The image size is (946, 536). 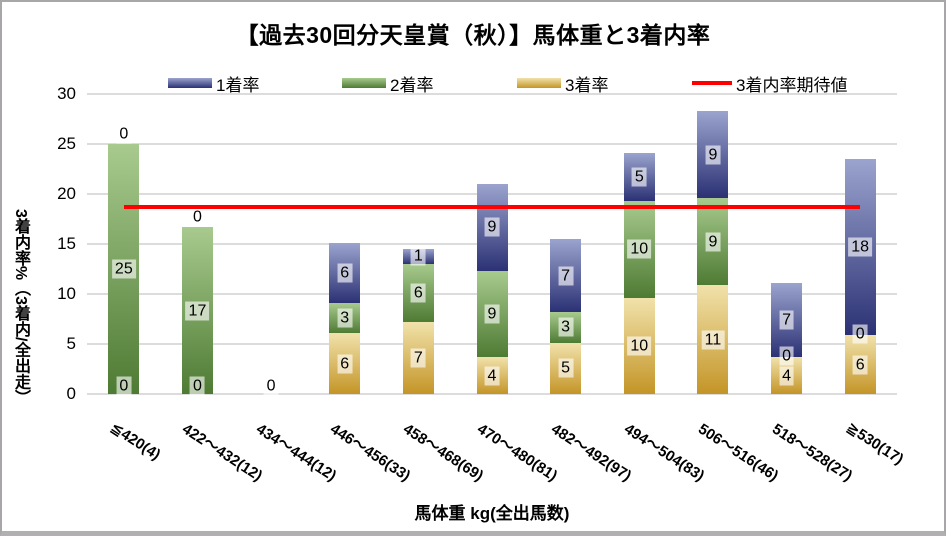 What do you see at coordinates (66, 143) in the screenshot?
I see `y-tick-label: 25` at bounding box center [66, 143].